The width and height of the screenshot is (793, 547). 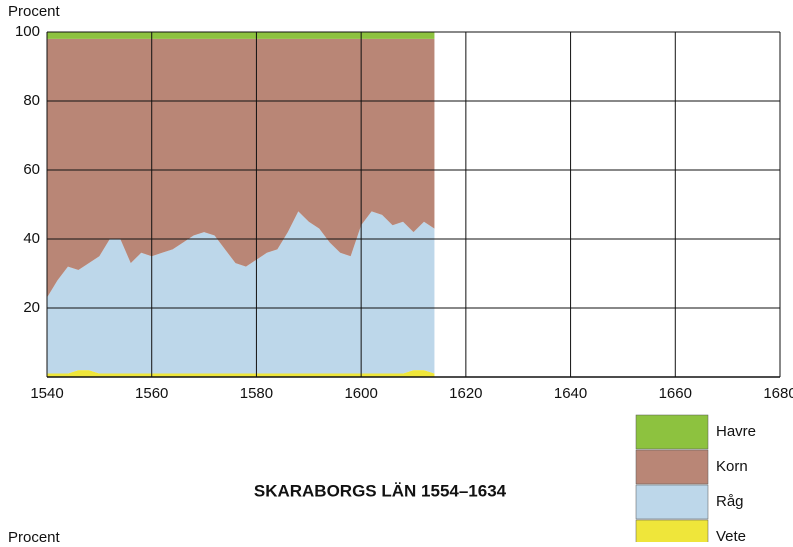 What do you see at coordinates (731, 535) in the screenshot?
I see `legend-label: Vete` at bounding box center [731, 535].